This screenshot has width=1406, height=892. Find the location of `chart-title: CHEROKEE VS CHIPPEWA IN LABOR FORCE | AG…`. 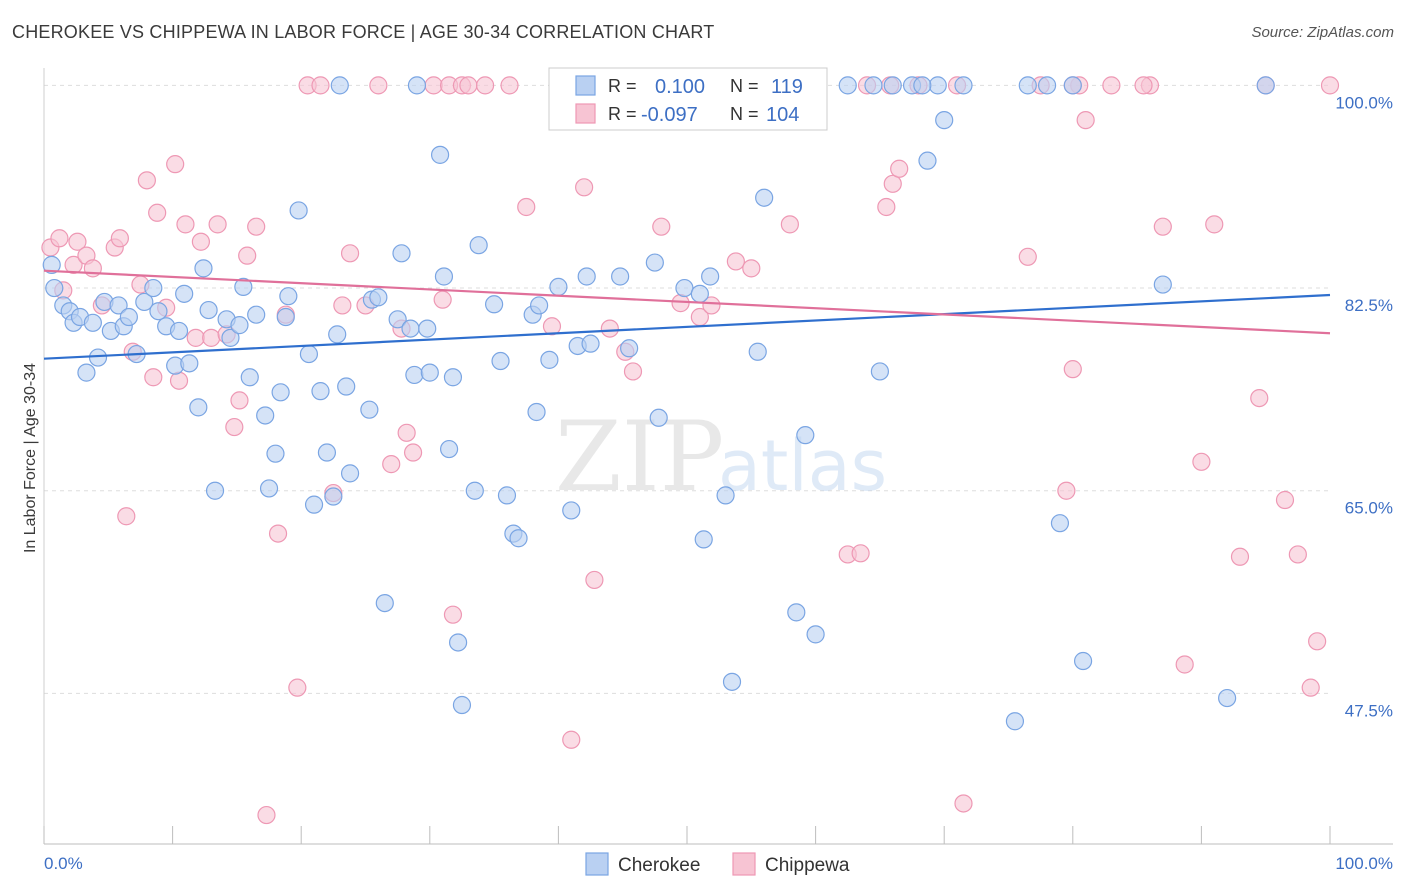

chart-title: CHEROKEE VS CHIPPEWA IN LABOR FORCE | AG… is located at coordinates (363, 32).